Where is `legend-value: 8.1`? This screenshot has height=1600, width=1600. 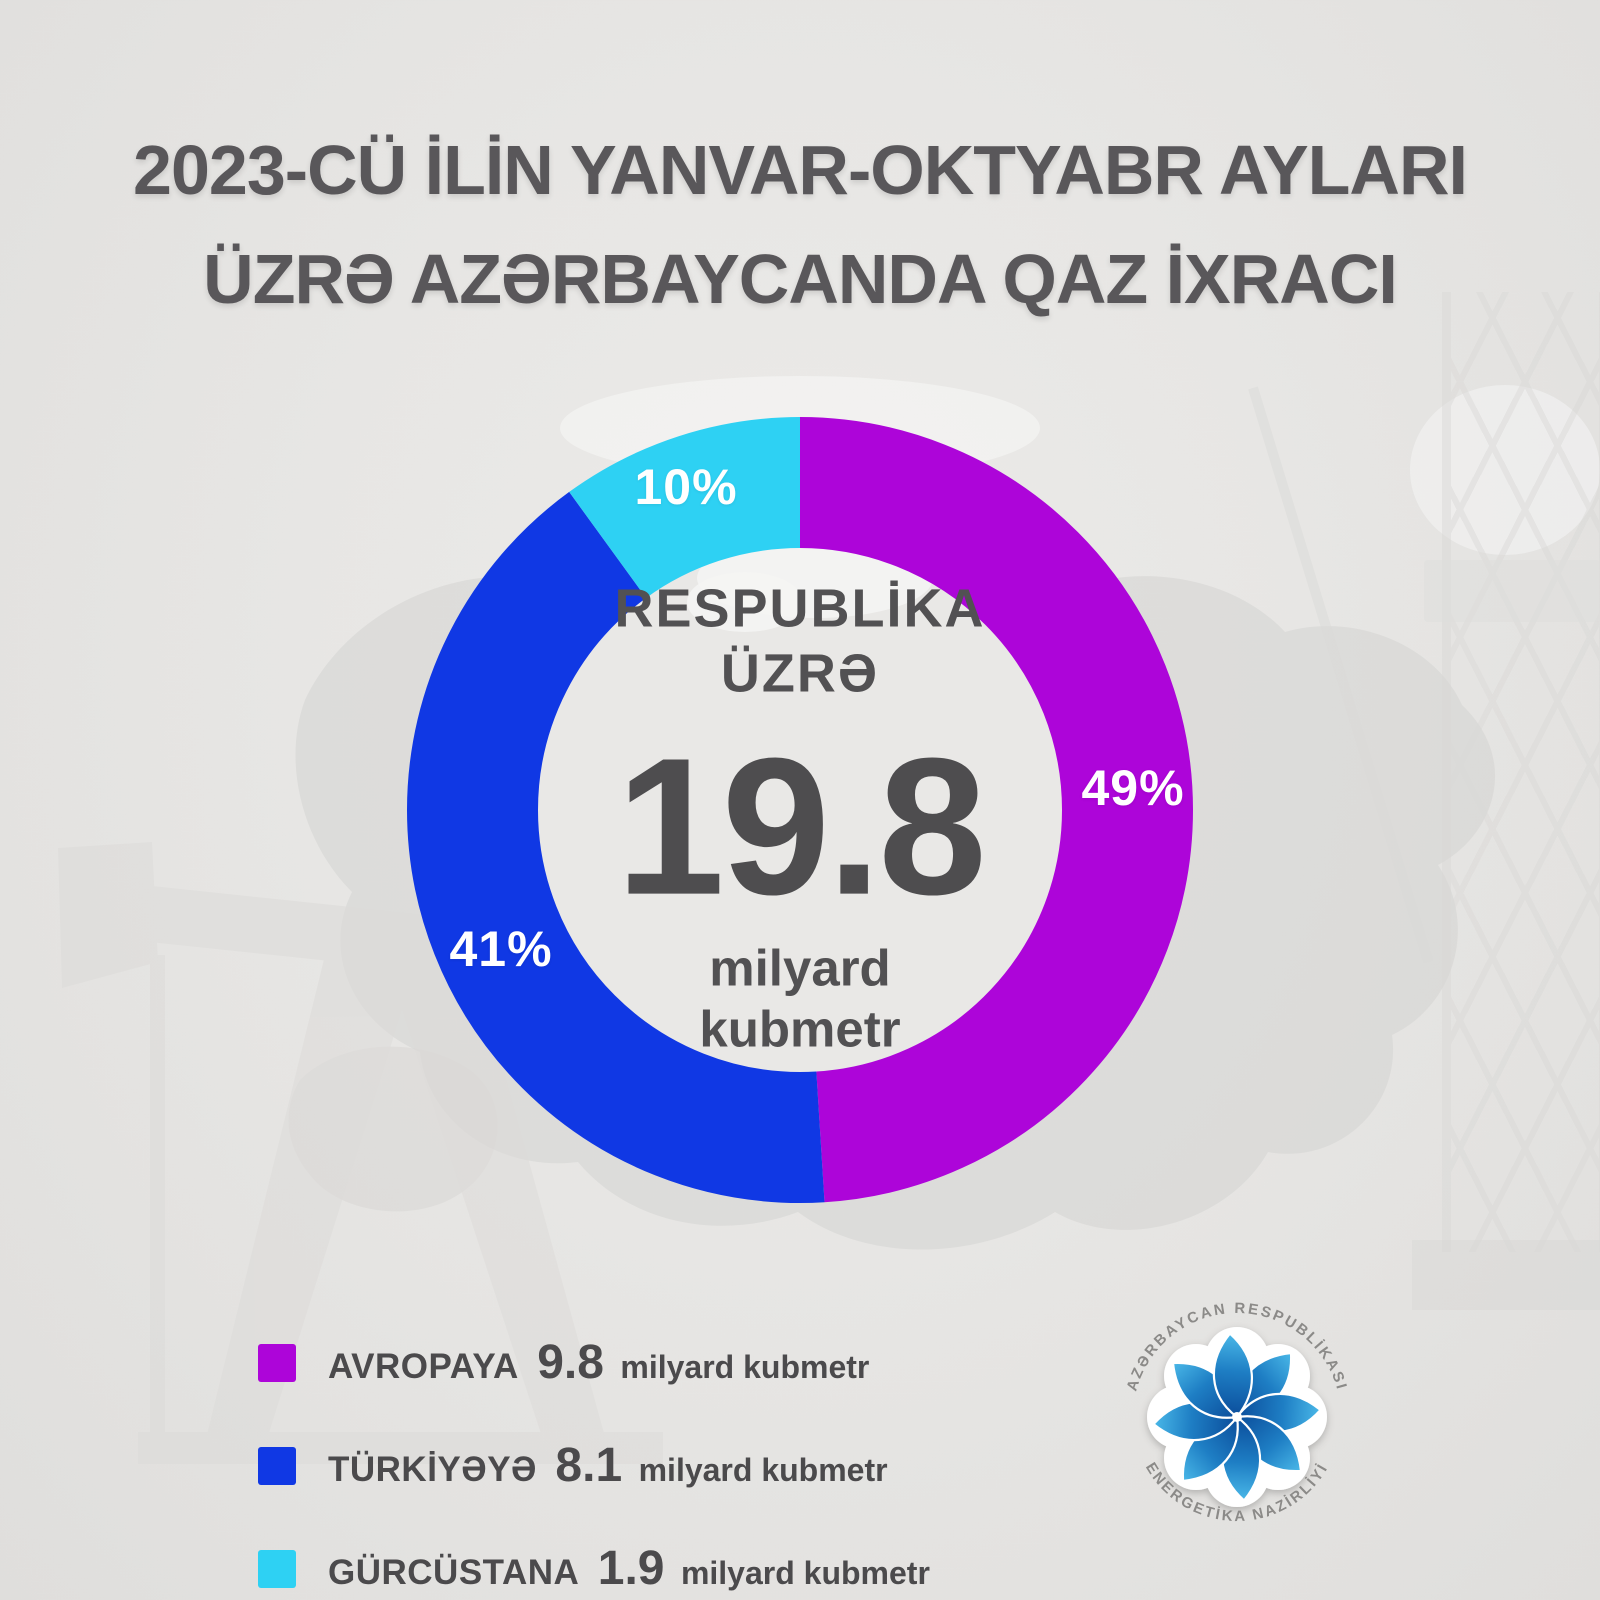
legend-value: 8.1 is located at coordinates (589, 1465).